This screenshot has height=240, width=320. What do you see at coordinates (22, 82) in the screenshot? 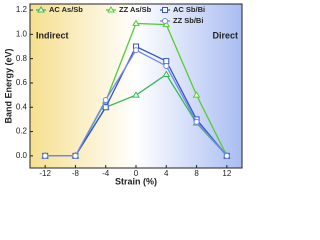
I see `y-tick-label: 0.6` at bounding box center [22, 82].